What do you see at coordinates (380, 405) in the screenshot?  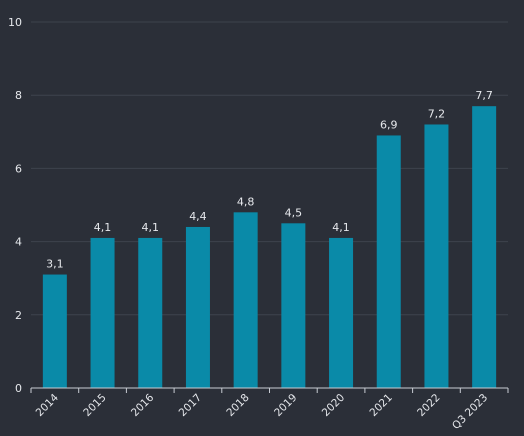 I see `x-tick-label: 2021` at bounding box center [380, 405].